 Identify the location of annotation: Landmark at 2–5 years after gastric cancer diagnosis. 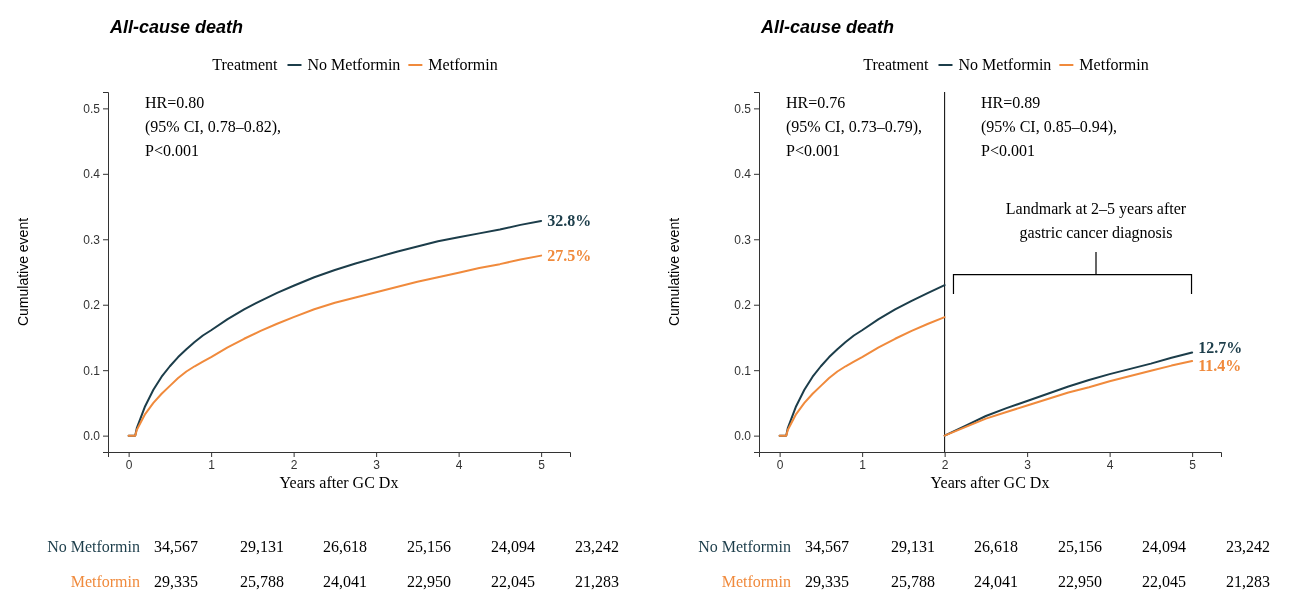
(1096, 221).